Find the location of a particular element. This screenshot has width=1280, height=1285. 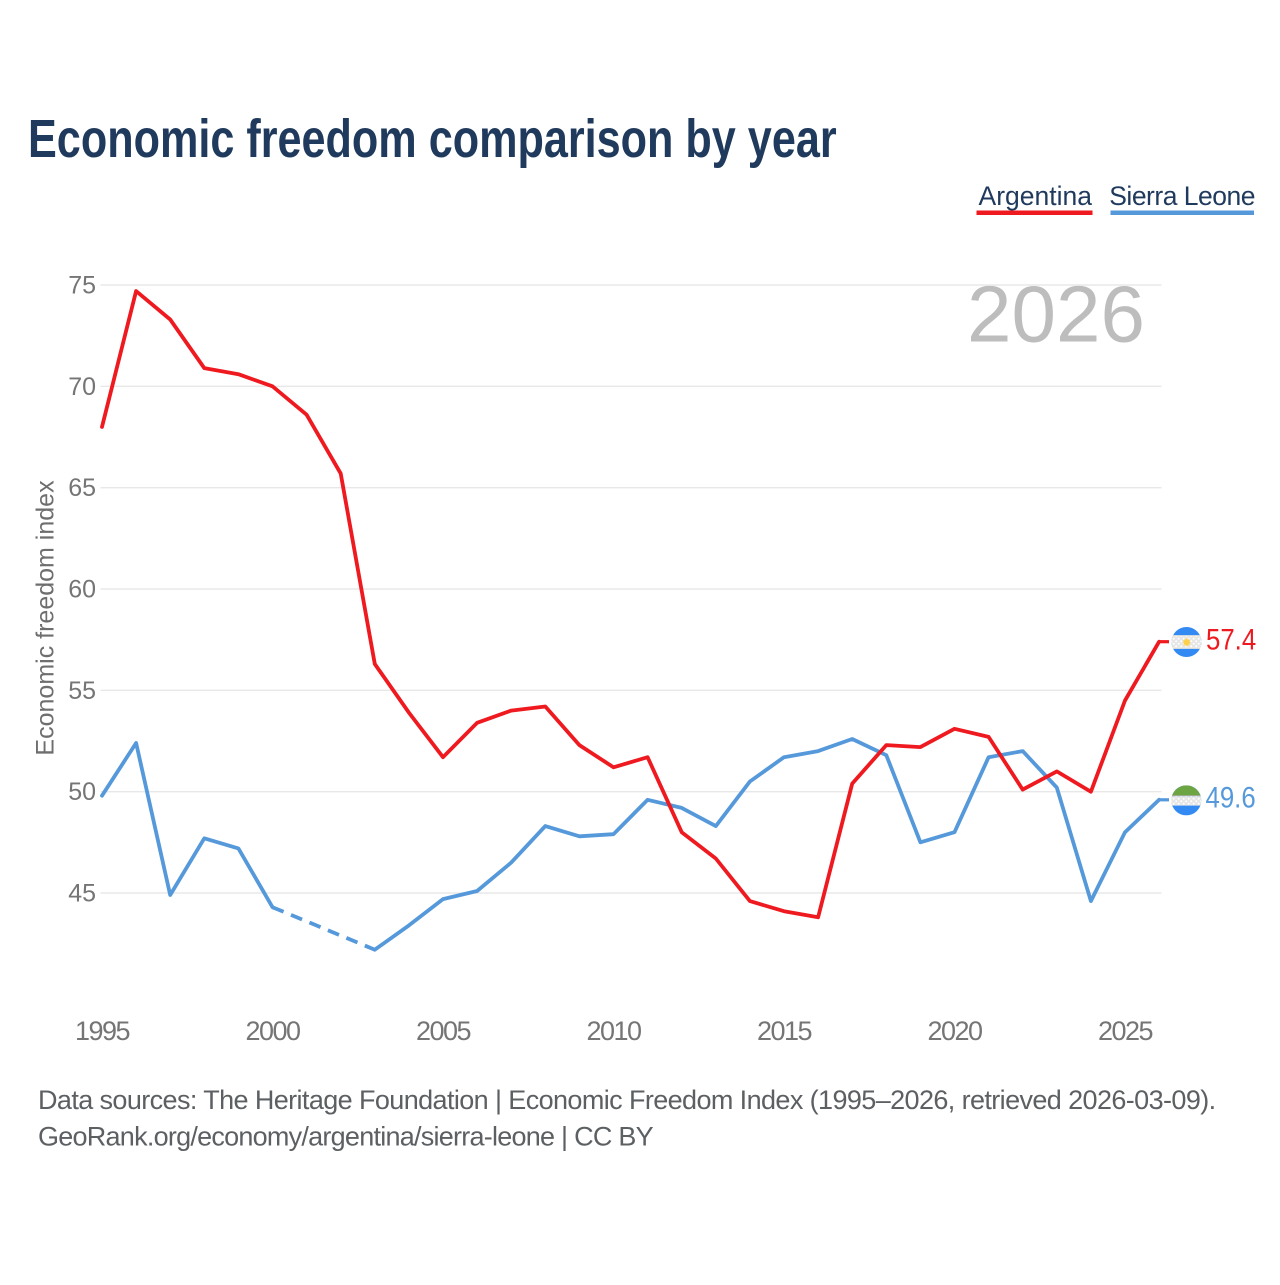

svg-text: Economic freedom index is located at coordinates (46, 618).